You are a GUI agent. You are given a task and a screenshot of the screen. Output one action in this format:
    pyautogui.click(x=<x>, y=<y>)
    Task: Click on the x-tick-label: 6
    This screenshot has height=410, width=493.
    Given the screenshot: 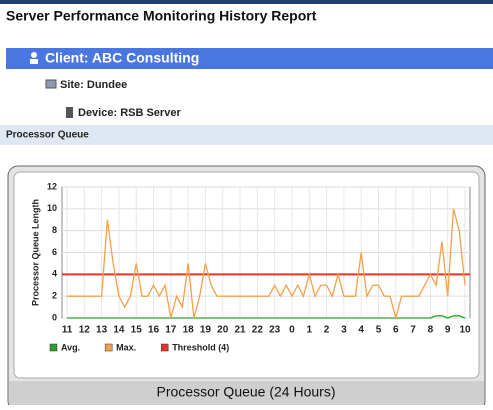 What is the action you would take?
    pyautogui.click(x=396, y=330)
    